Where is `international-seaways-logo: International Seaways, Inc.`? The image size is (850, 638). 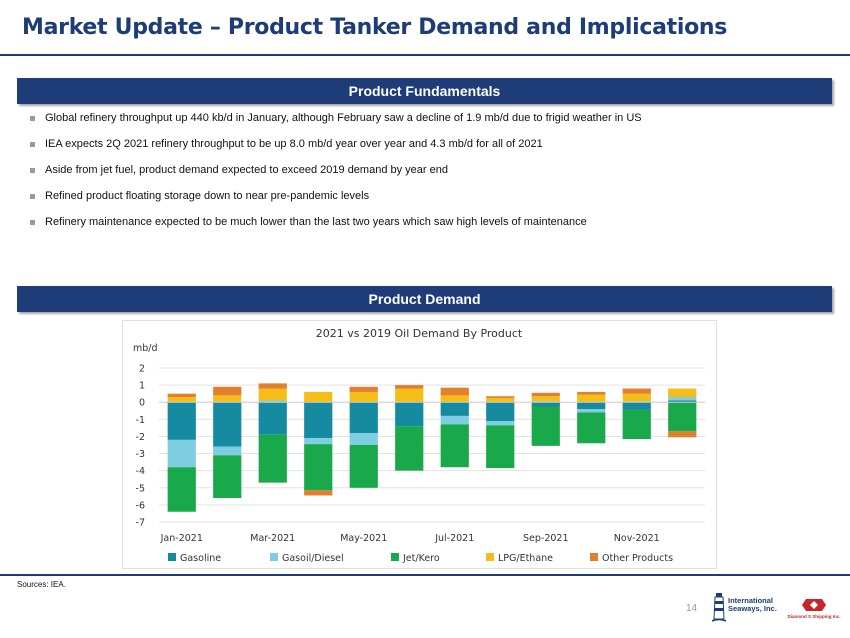
international-seaways-logo: International Seaways, Inc. is located at coordinates (746, 607).